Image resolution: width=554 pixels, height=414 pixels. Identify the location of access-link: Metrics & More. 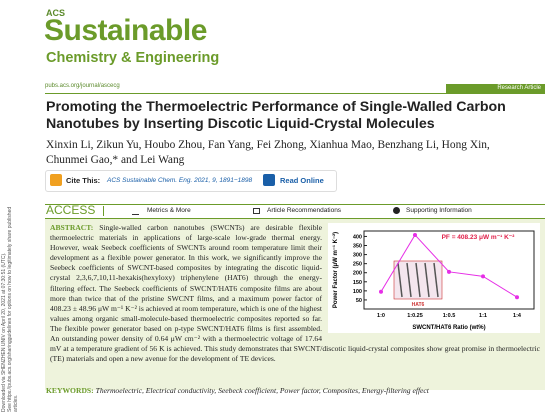
(169, 210).